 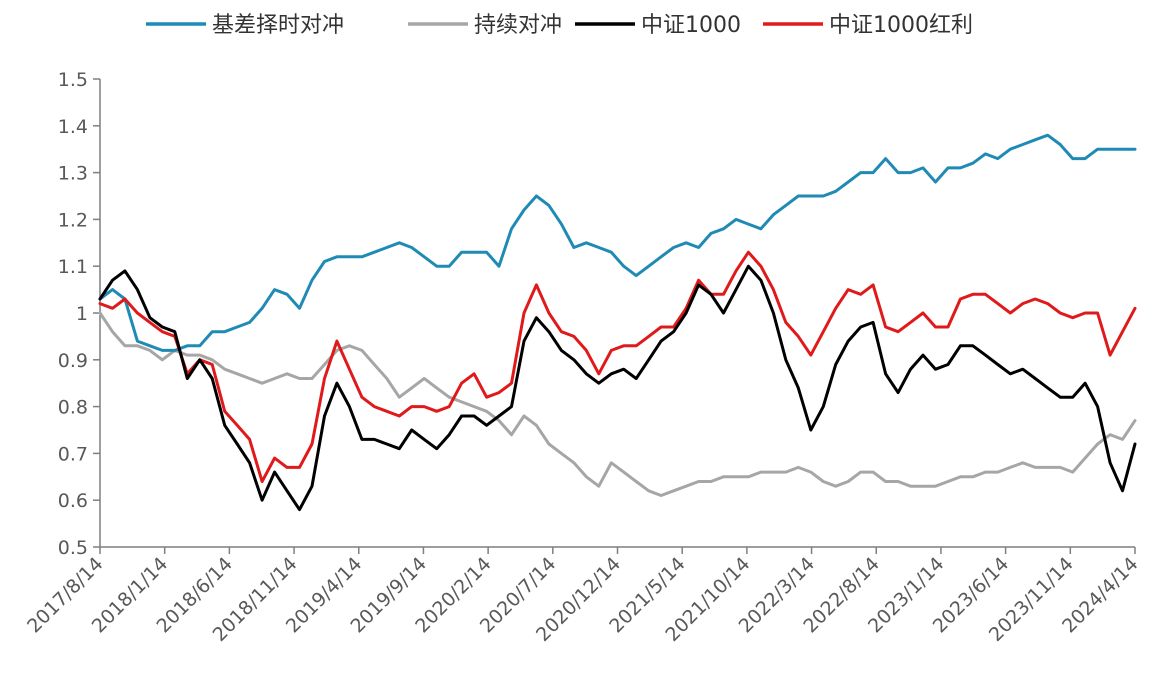 I want to click on y-tick-label: 1.4, so click(x=73, y=127).